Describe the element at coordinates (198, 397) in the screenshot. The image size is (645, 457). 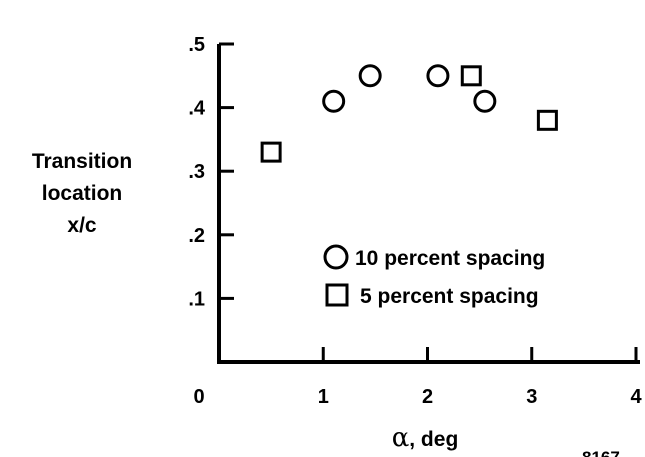
I see `x-tick-label: 0` at that location.